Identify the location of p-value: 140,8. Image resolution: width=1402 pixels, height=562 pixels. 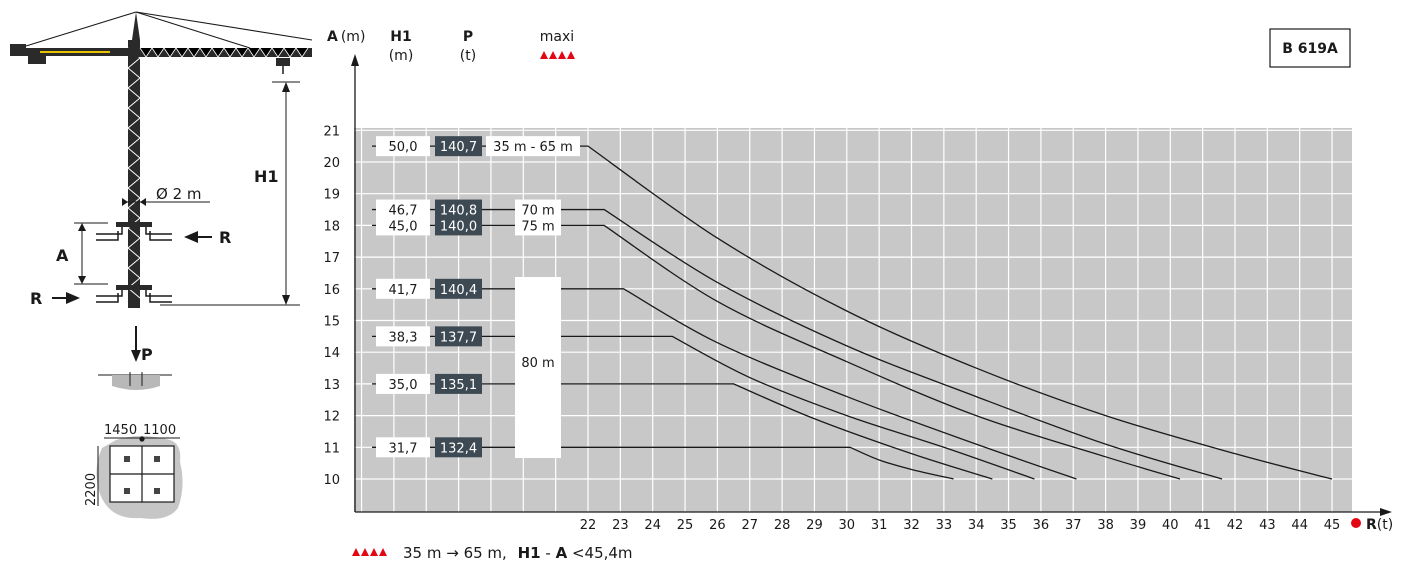
(458, 211).